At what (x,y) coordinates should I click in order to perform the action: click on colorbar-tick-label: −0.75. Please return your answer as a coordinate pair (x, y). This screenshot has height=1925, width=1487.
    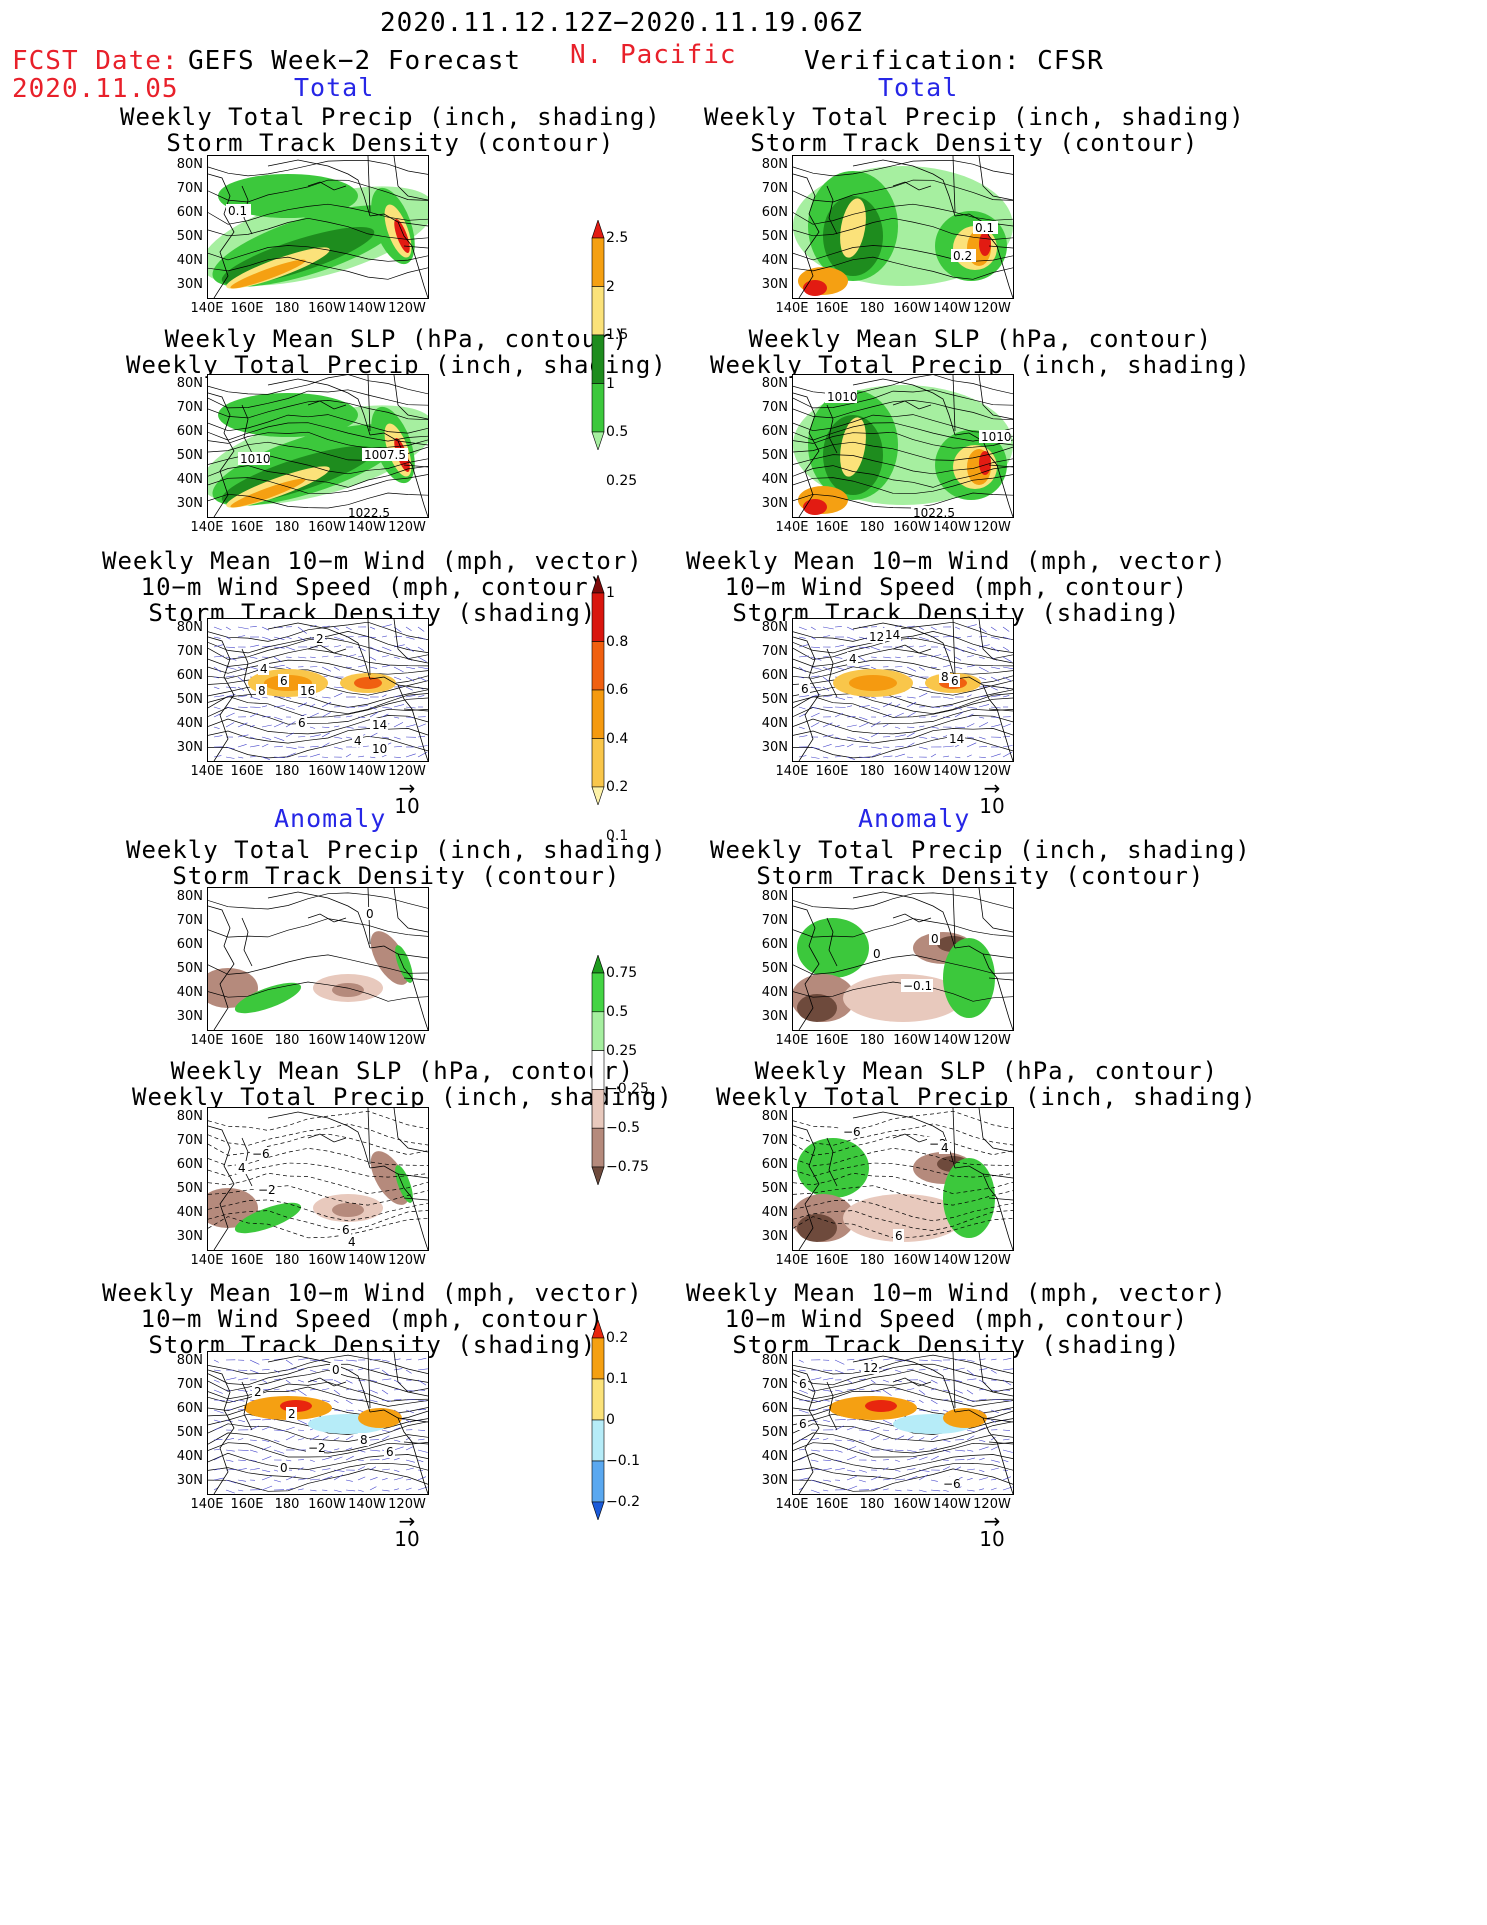
    Looking at the image, I should click on (627, 1167).